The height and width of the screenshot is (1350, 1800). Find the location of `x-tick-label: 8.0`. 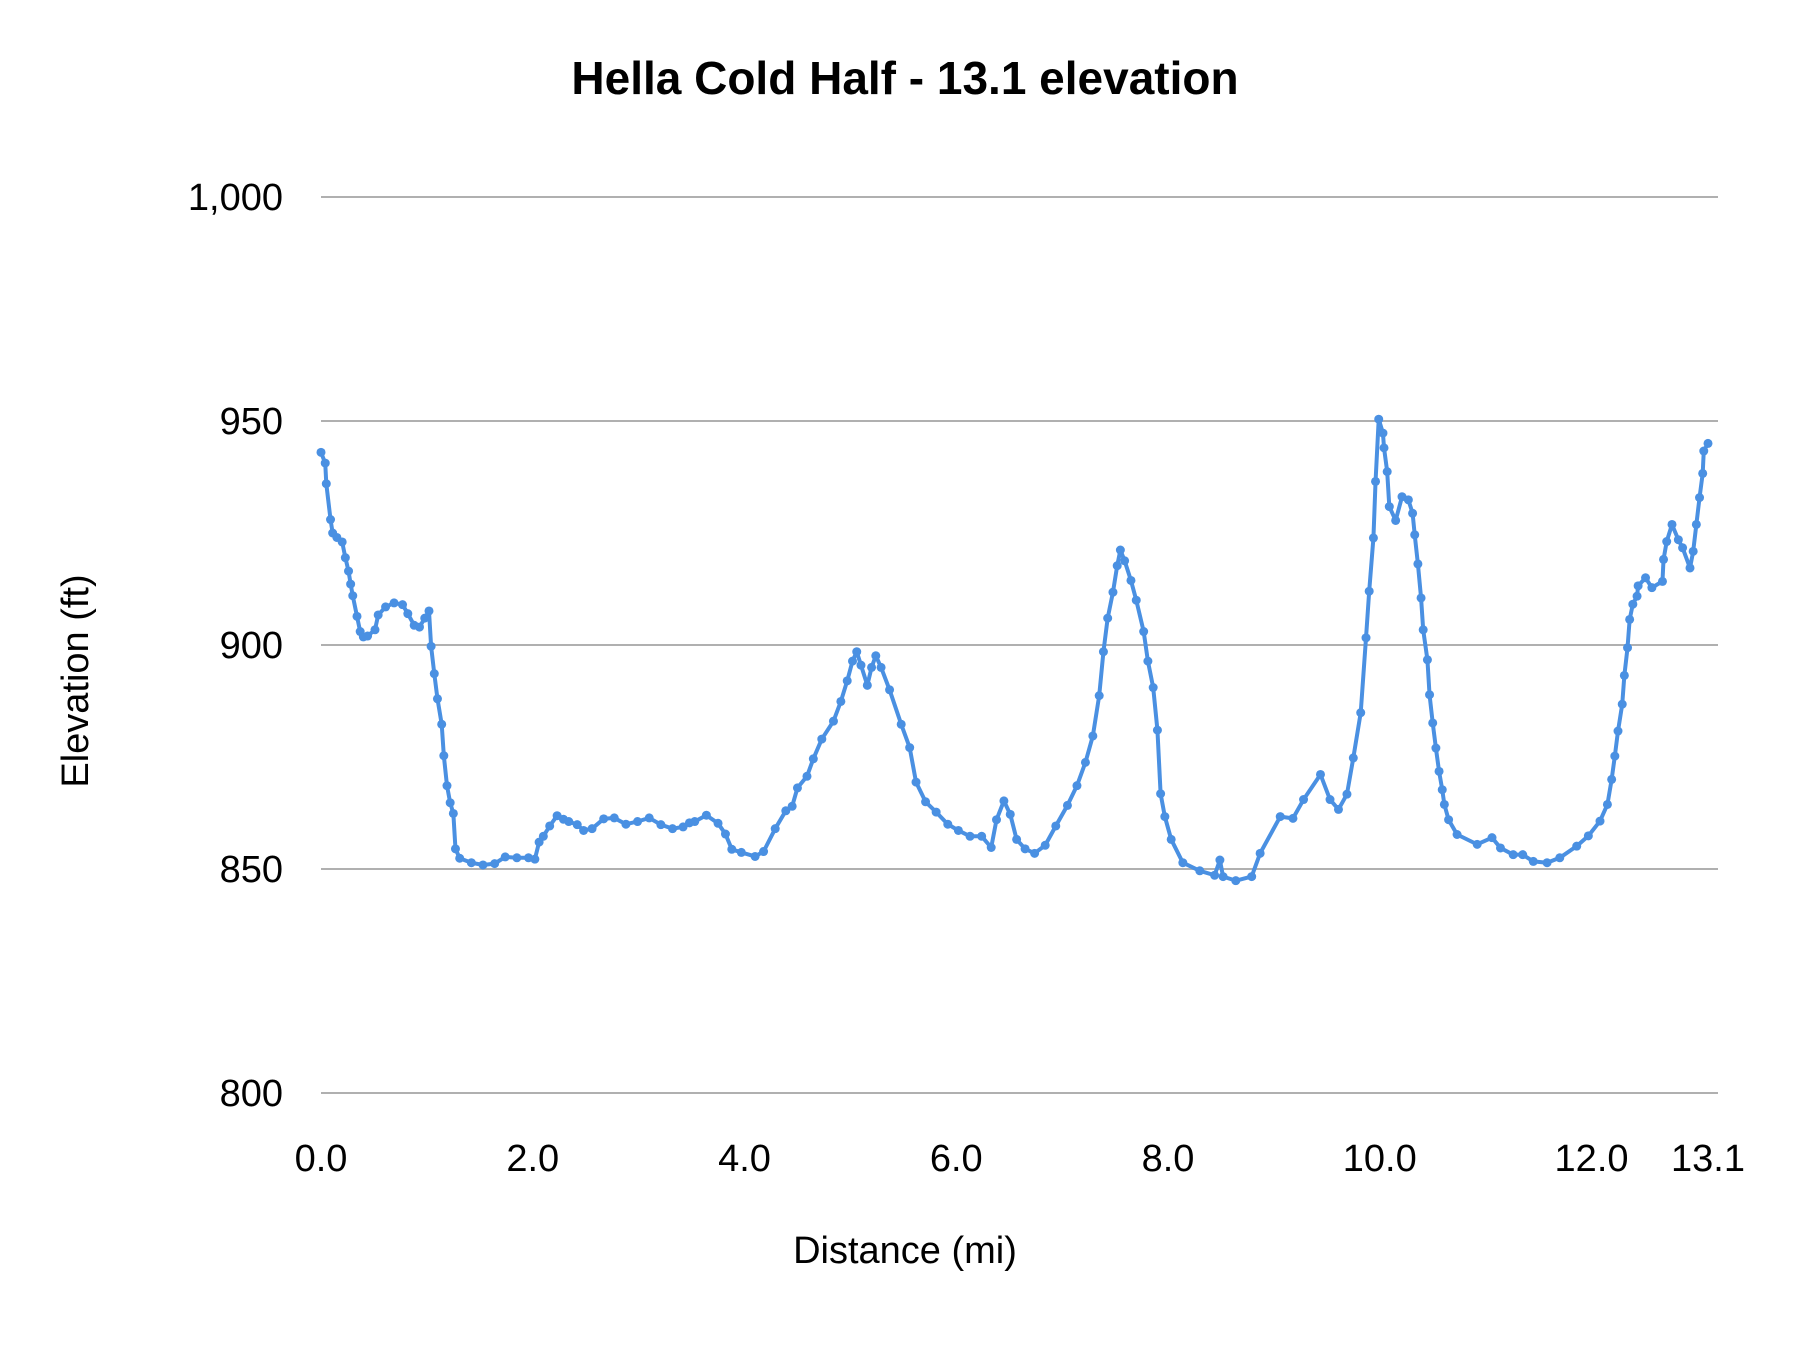

x-tick-label: 8.0 is located at coordinates (1168, 1159).